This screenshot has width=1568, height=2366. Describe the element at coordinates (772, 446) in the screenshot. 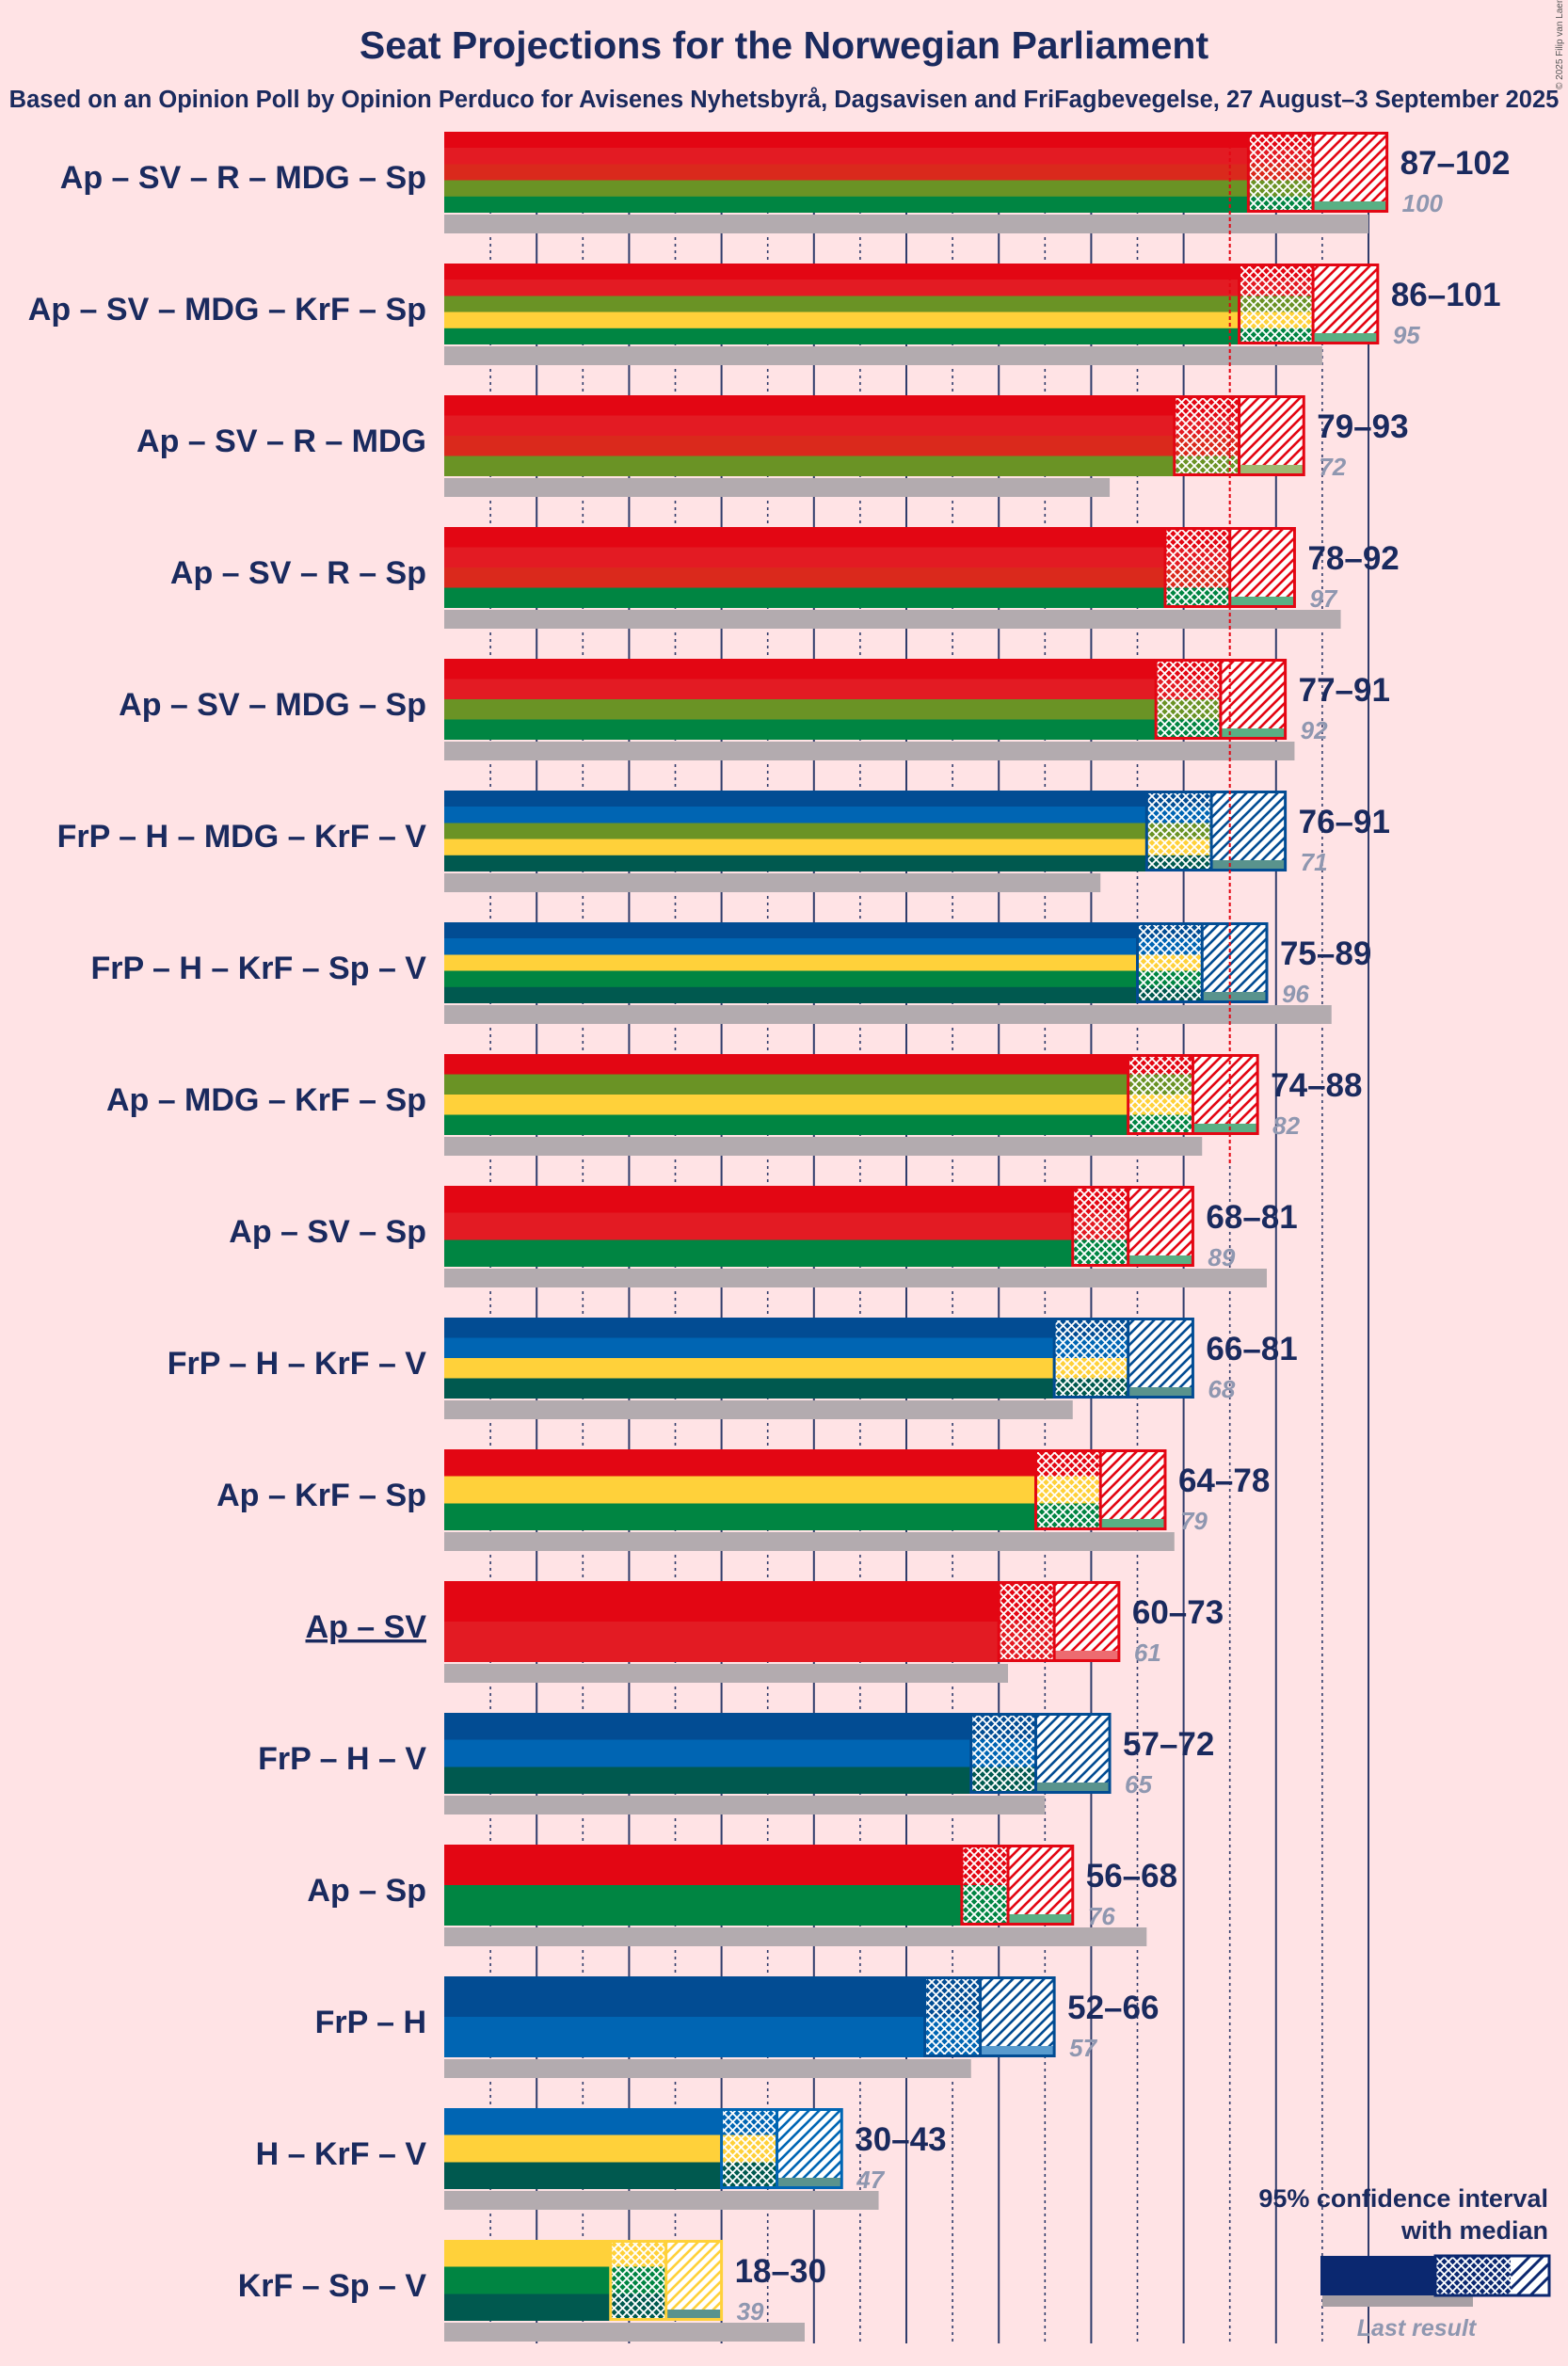

I see `coalition-row: Ap – SV – R – MDG 79–93 72` at that location.